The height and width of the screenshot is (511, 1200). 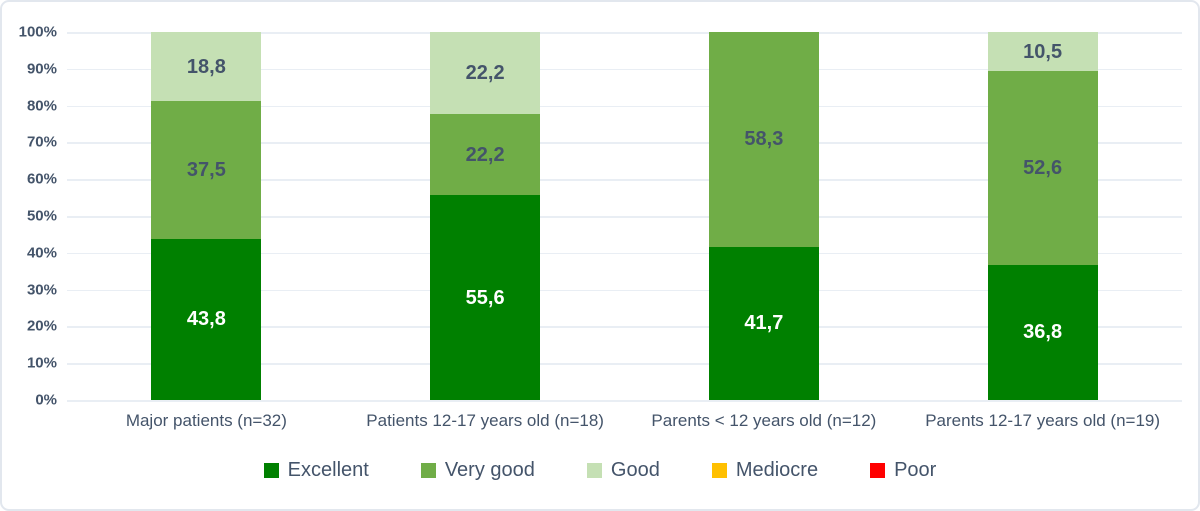 What do you see at coordinates (624, 401) in the screenshot?
I see `gridline-0%` at bounding box center [624, 401].